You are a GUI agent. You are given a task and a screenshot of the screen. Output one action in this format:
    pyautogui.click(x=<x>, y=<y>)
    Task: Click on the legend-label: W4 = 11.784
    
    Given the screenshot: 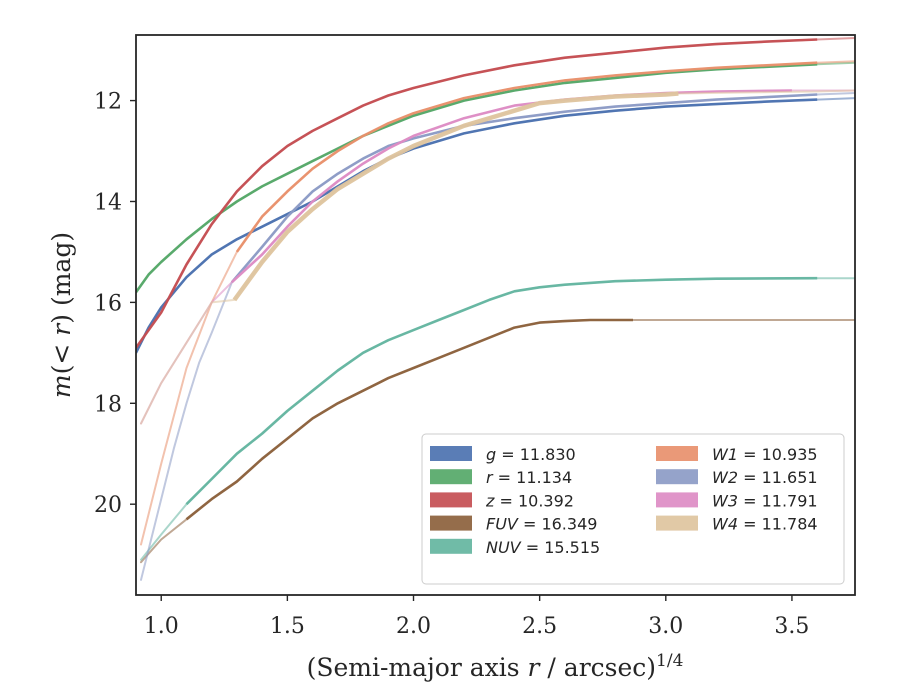 What is the action you would take?
    pyautogui.click(x=765, y=524)
    